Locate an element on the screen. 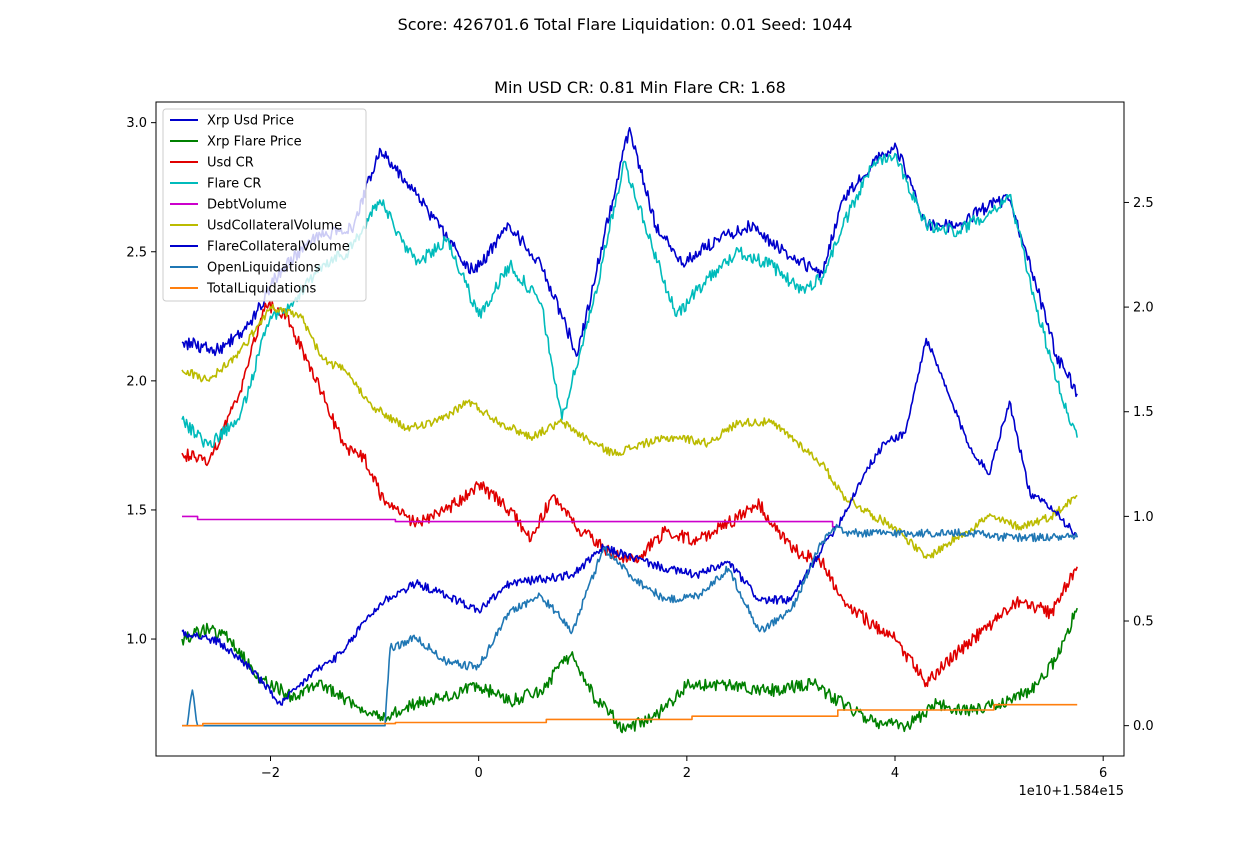 This screenshot has width=1250, height=850. legend-label: UsdCollateralVolume is located at coordinates (274, 226).